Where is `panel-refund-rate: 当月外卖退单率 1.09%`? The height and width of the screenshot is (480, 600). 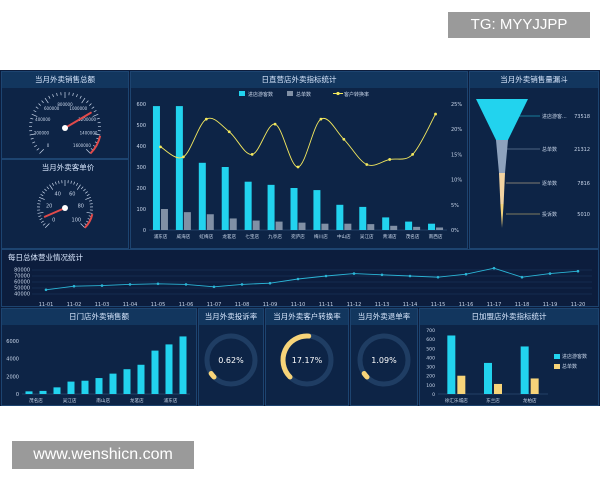
panel-refund-rate: 当月外卖退单率 1.09% is located at coordinates (384, 357).